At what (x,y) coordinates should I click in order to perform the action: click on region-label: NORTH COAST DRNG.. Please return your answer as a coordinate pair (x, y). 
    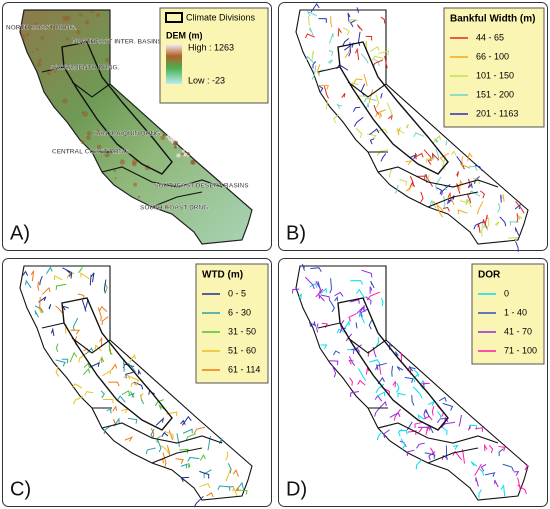
    Looking at the image, I should click on (41, 28).